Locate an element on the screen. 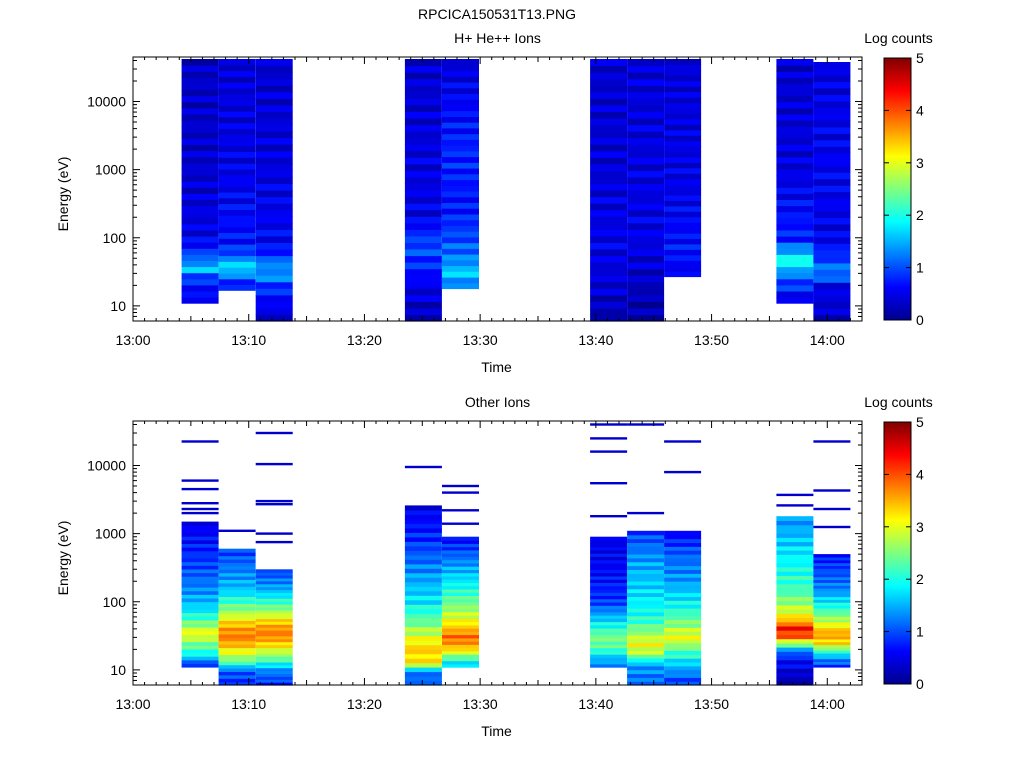 The image size is (1024, 768). y-tick-label: 1000 is located at coordinates (110, 534).